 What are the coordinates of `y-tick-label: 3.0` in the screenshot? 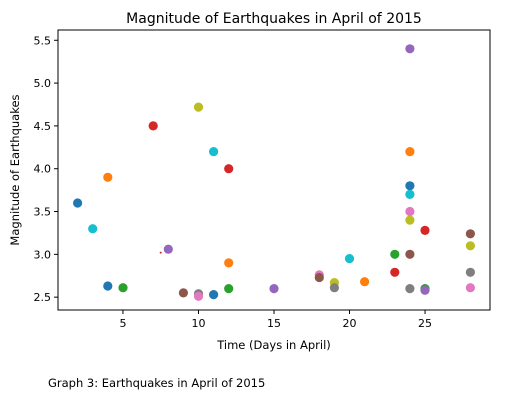 It's located at (43, 254).